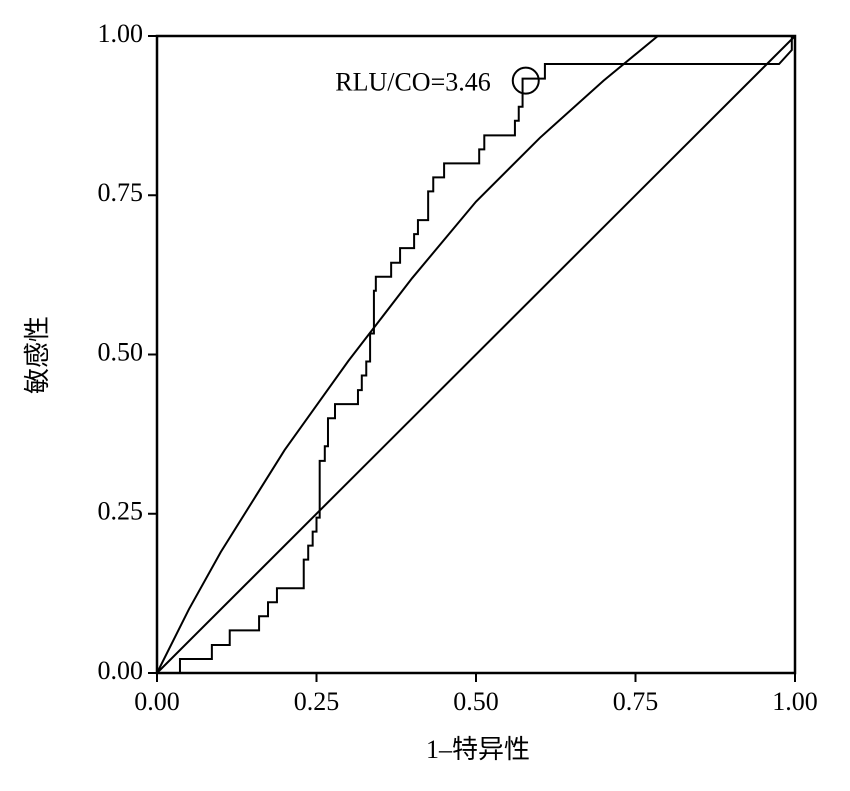  Describe the element at coordinates (795, 701) in the screenshot. I see `x-tick-label: 1.00` at that location.